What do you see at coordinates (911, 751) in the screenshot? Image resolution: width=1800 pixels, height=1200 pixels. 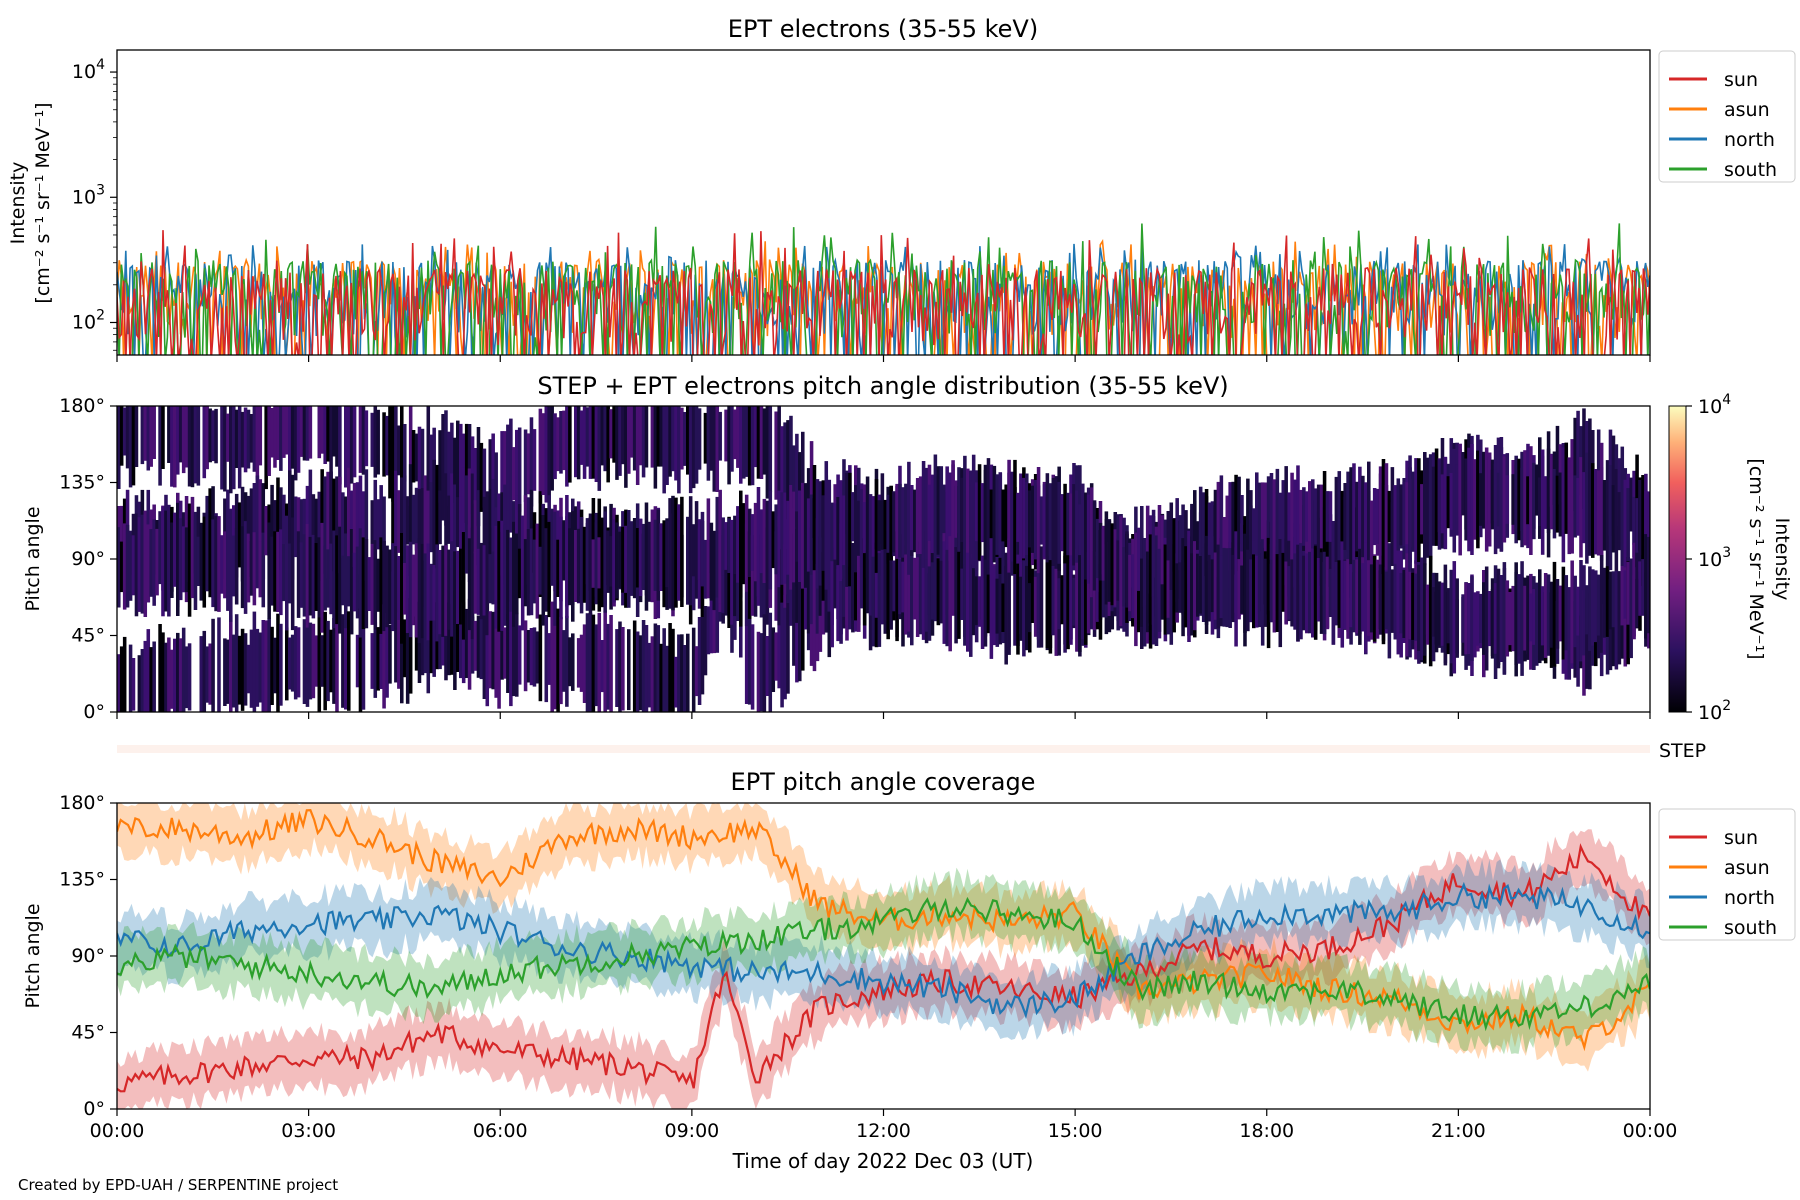 I see `panel-step-strip: STEP` at bounding box center [911, 751].